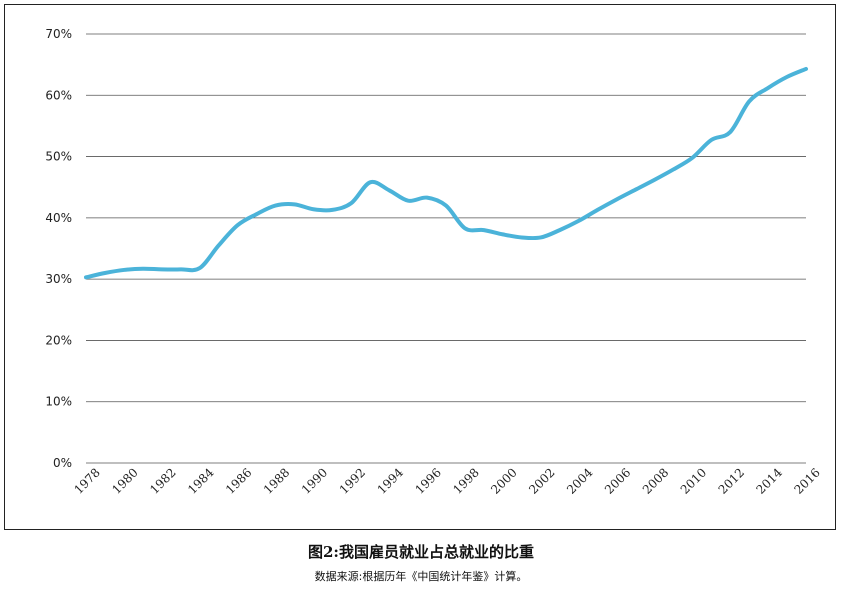  I want to click on figure-title: 图2:我国雇员就业占总就业的比重, so click(421, 552).